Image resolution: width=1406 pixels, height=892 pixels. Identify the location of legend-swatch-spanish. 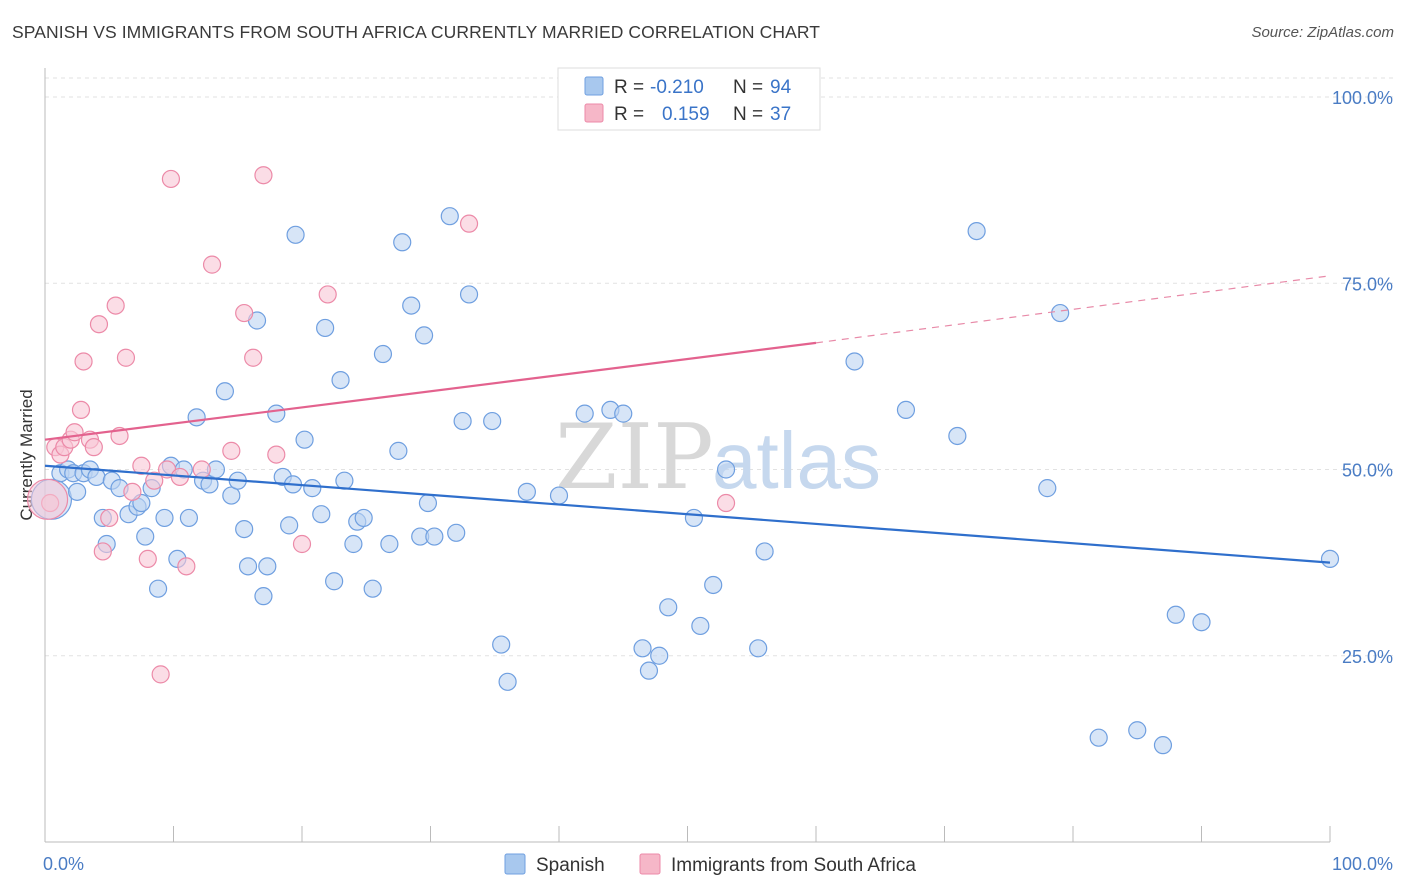
(594, 86).